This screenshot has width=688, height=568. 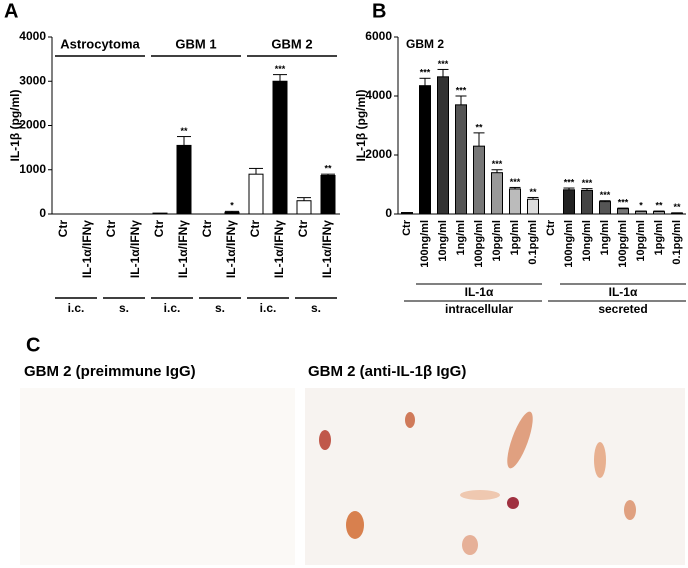 I want to click on group-label: Astrocytoma, so click(x=100, y=43).